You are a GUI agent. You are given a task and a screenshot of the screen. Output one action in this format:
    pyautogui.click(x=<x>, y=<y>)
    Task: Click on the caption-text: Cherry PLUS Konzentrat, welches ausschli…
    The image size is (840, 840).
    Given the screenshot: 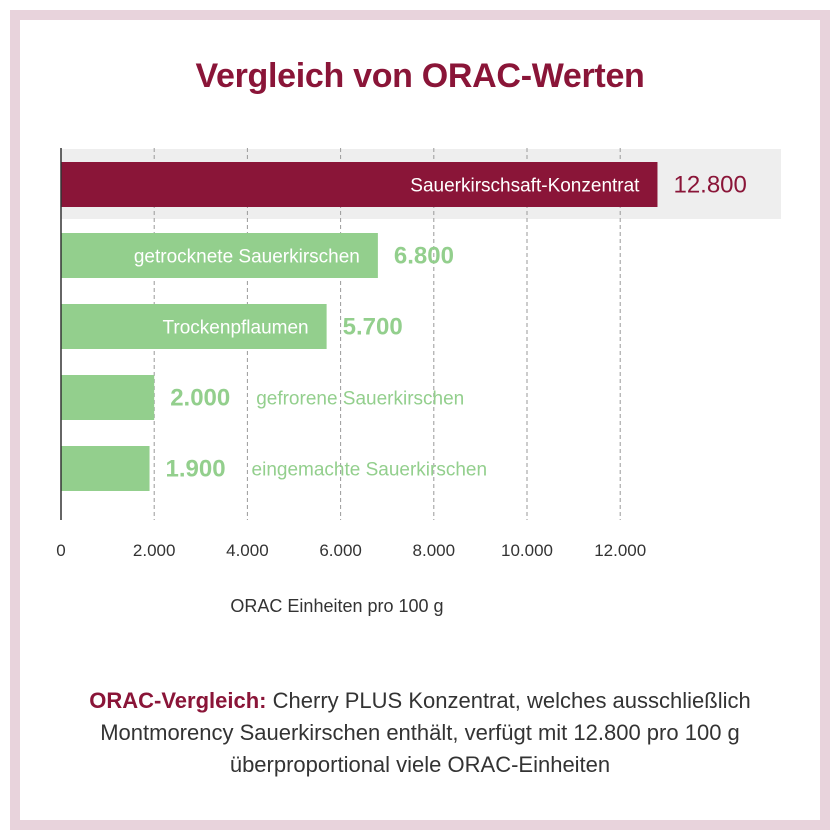 What is the action you would take?
    pyautogui.click(x=425, y=732)
    